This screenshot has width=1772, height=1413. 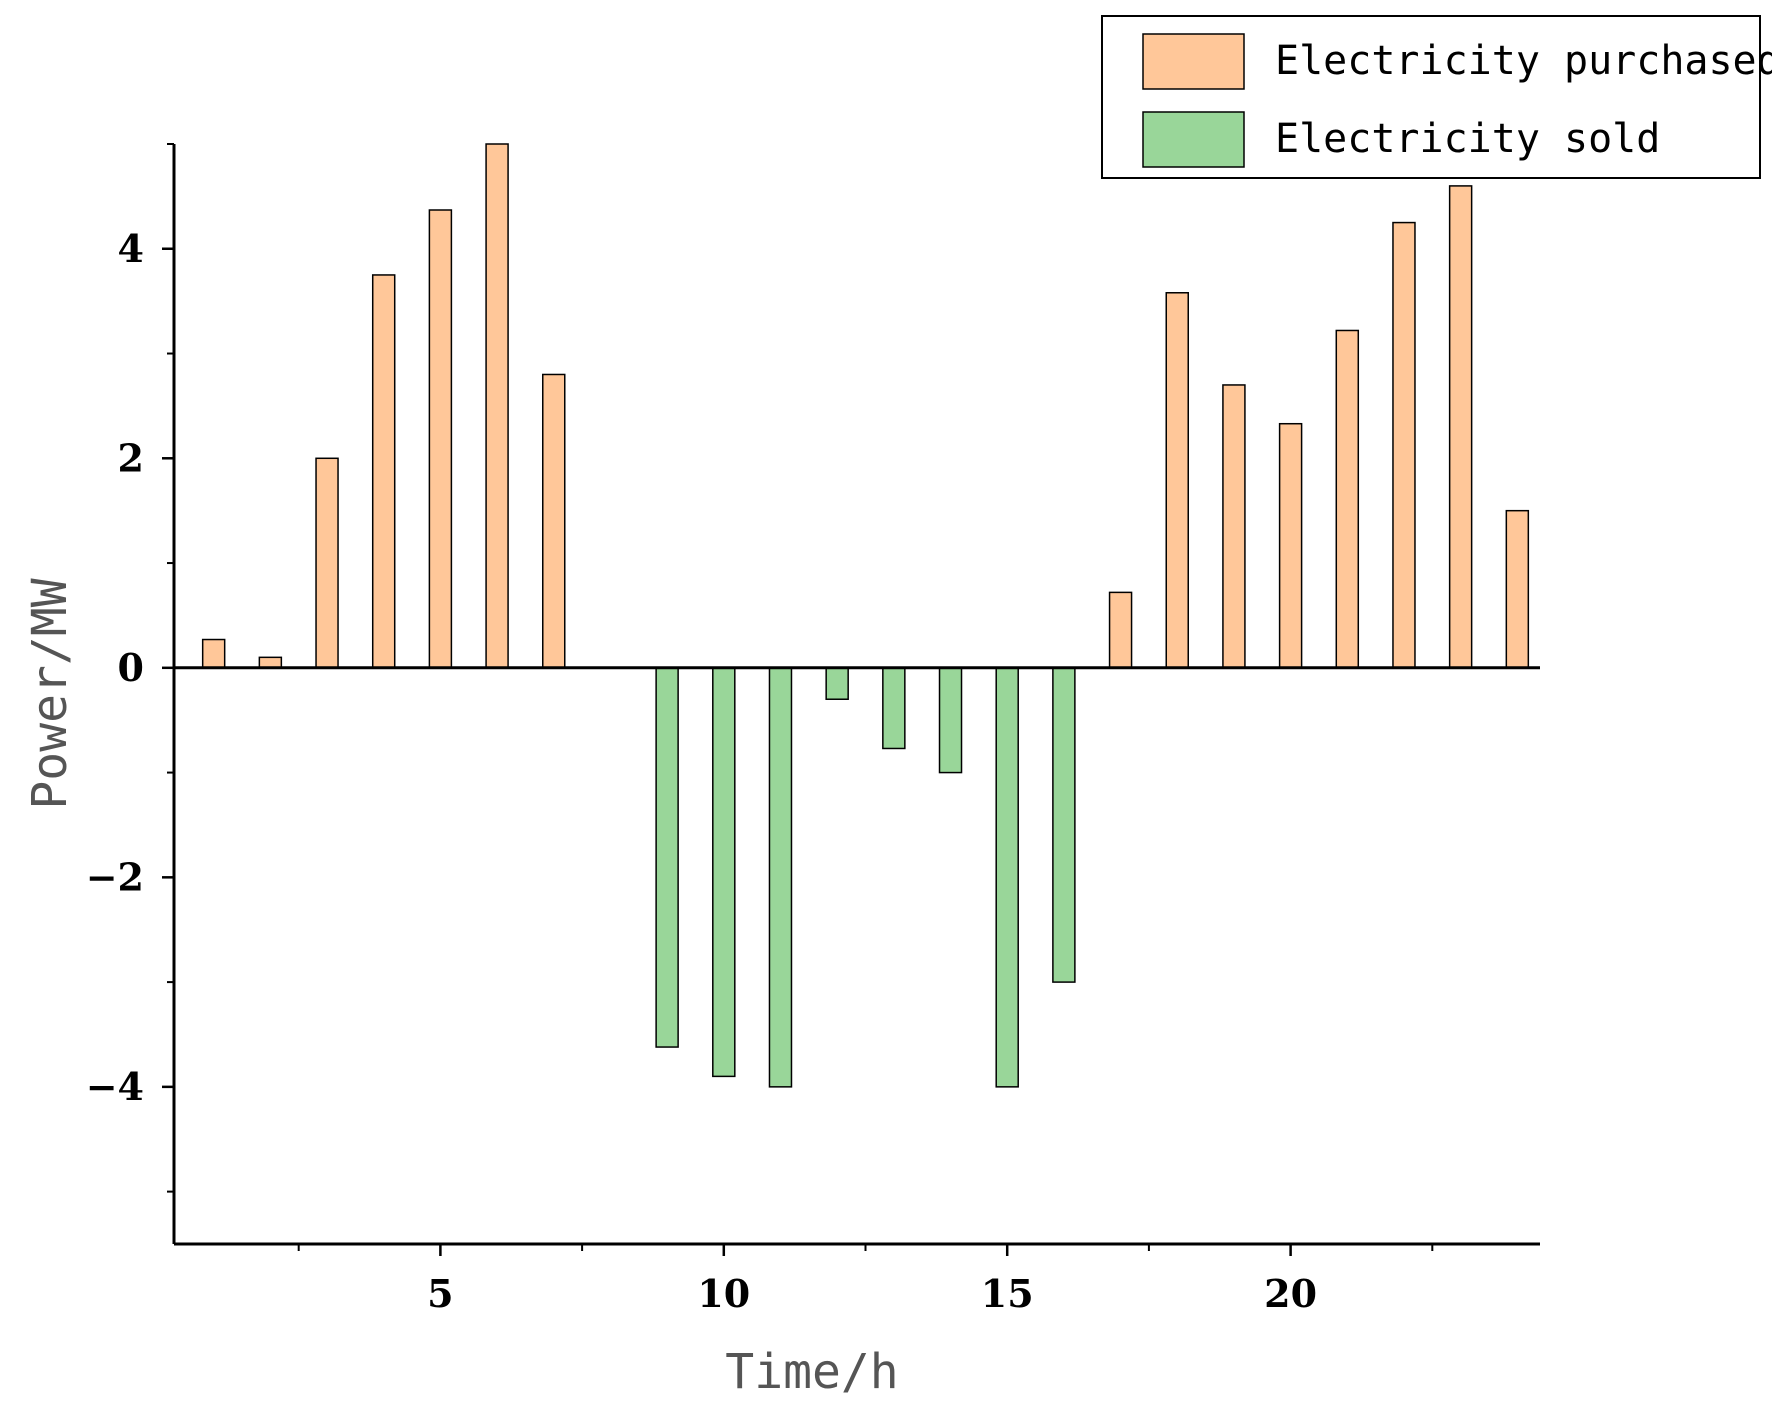 I want to click on bar-purchased-h19, so click(x=1234, y=526).